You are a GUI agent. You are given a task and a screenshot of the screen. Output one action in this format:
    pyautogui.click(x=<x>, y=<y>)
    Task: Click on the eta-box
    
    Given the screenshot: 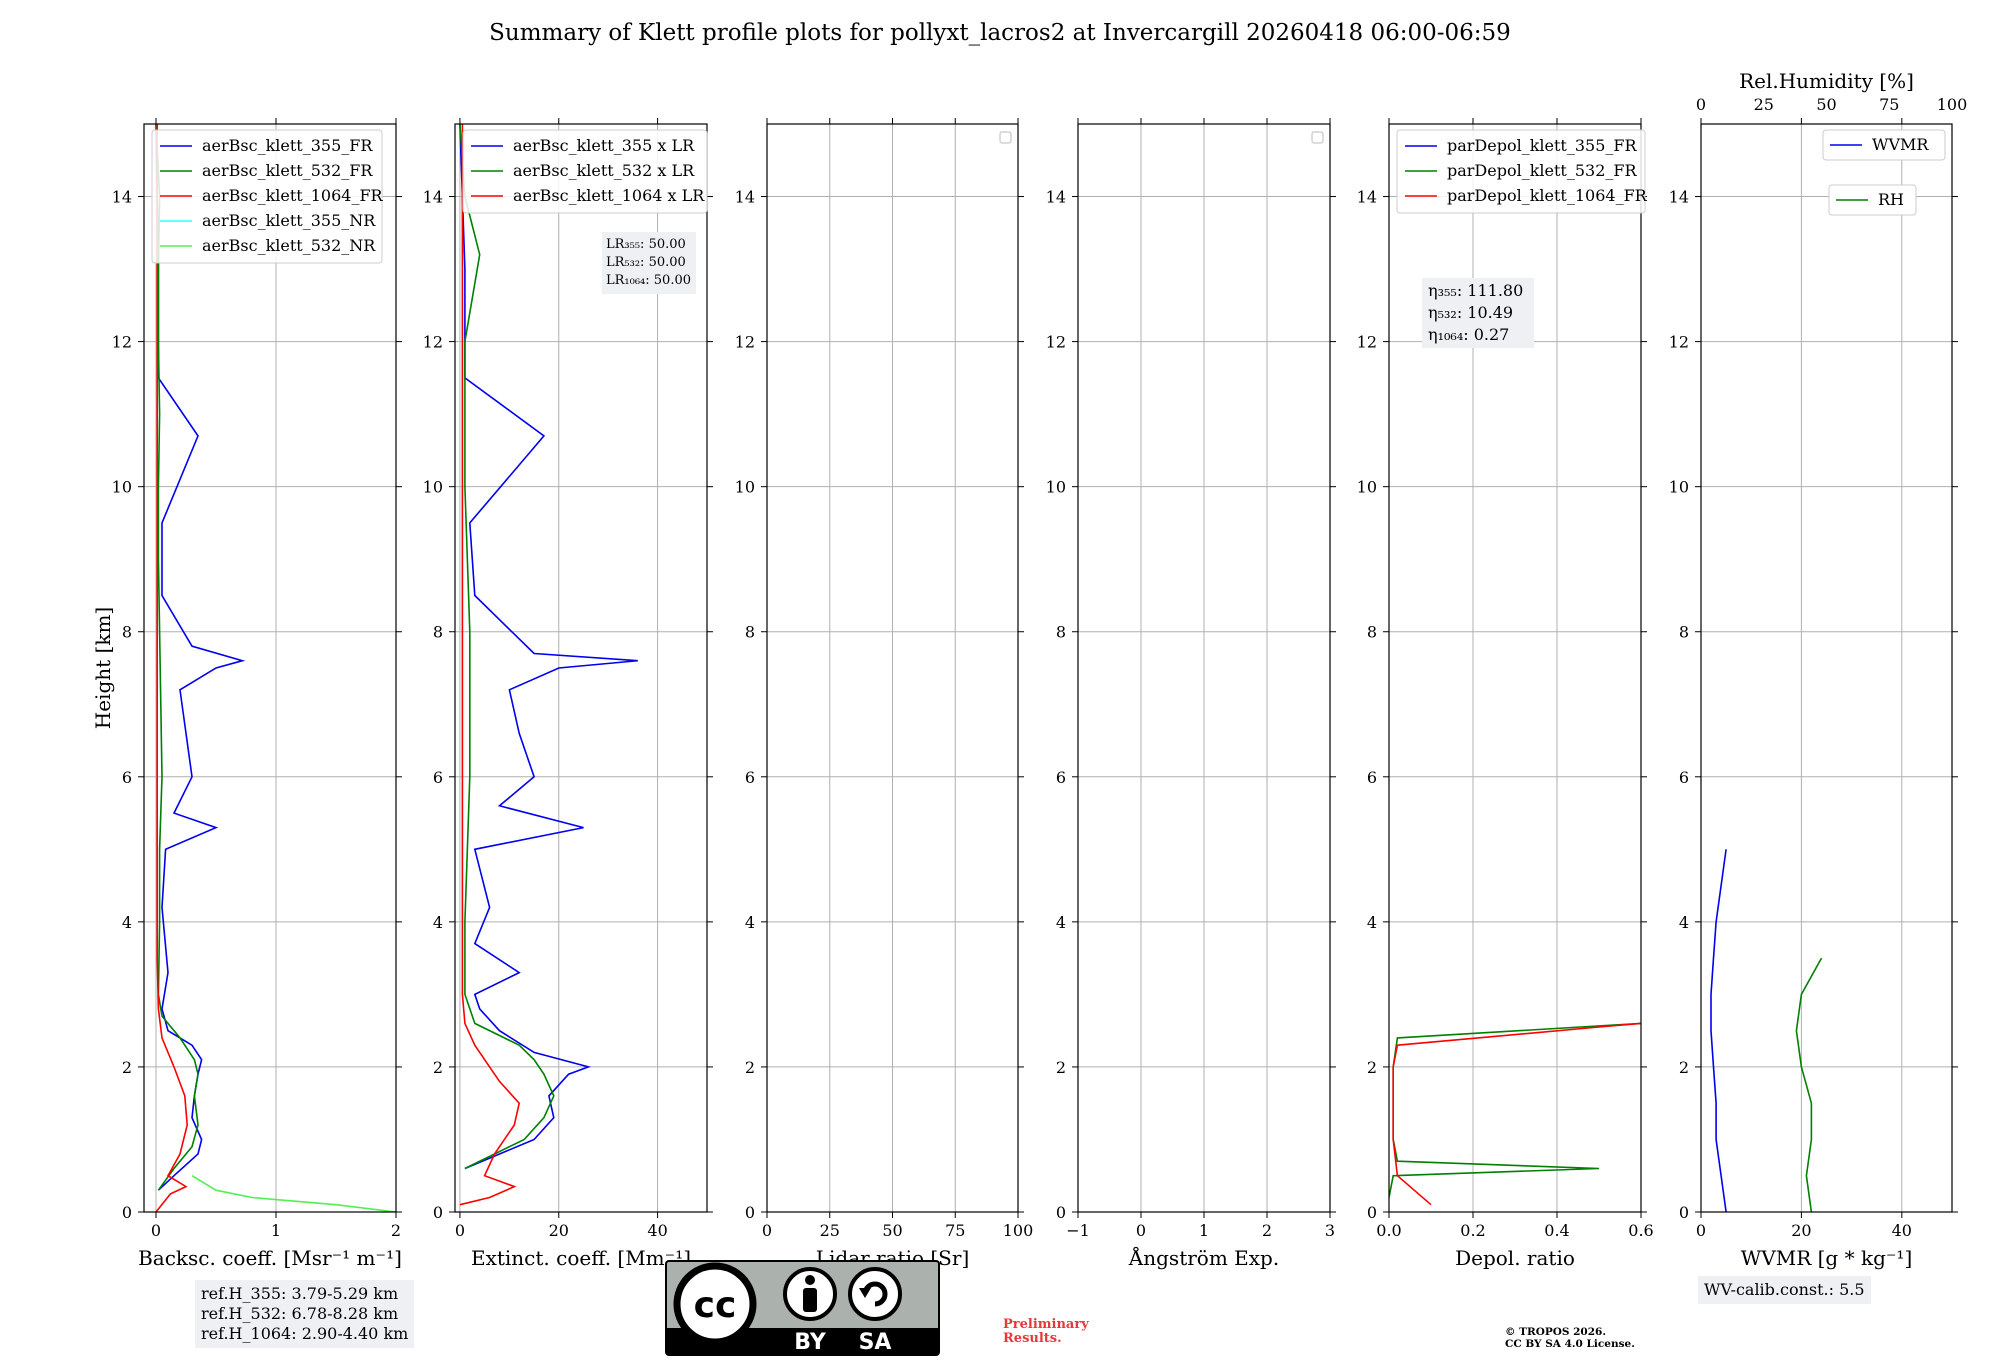 What is the action you would take?
    pyautogui.click(x=1478, y=313)
    